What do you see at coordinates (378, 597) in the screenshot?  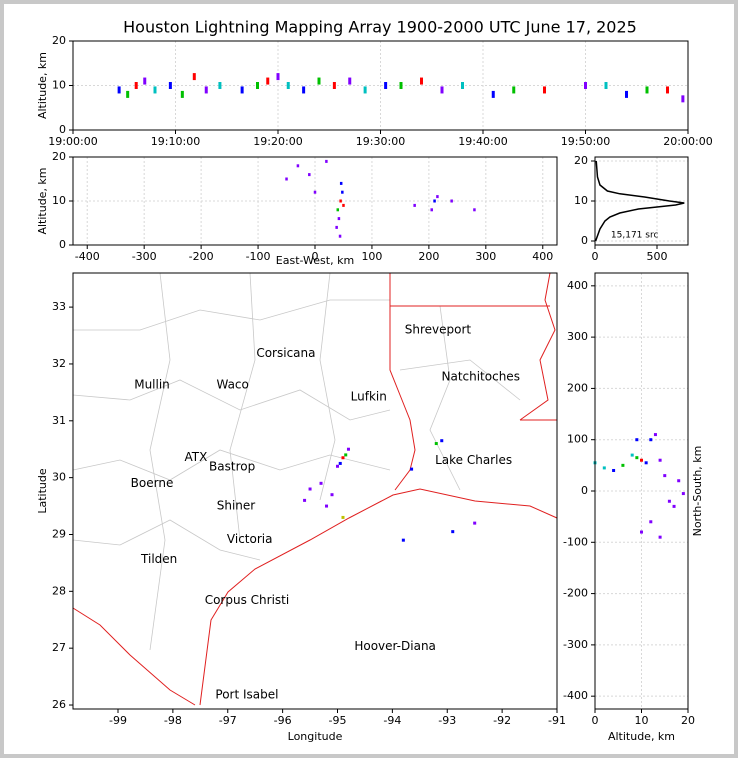 I see `coastline` at bounding box center [378, 597].